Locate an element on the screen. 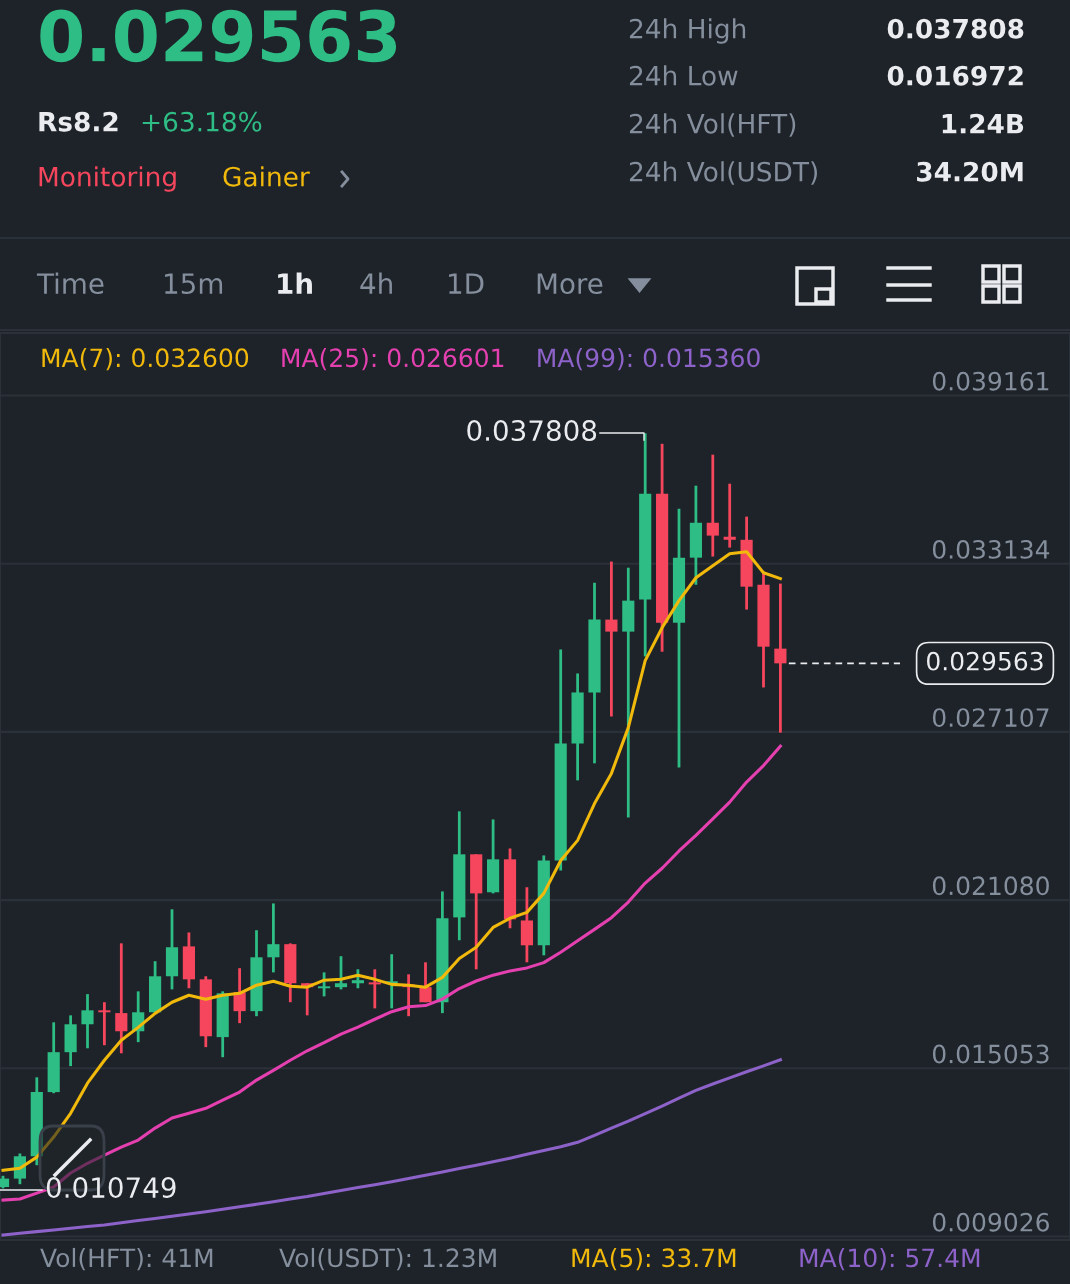 Image resolution: width=1070 pixels, height=1284 pixels. text: 24h High is located at coordinates (687, 31).